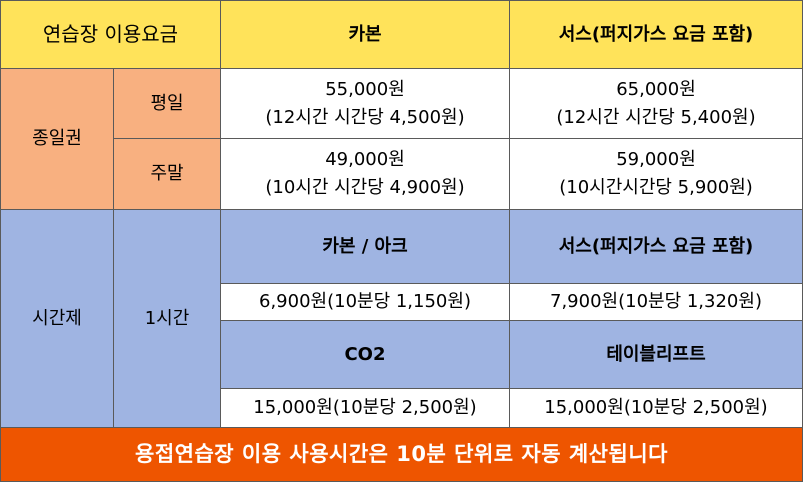  I want to click on footer-notice-text: 용접연습장 이용 사용시간은 10분 단위로 자동 계산됩니다, so click(401, 454).